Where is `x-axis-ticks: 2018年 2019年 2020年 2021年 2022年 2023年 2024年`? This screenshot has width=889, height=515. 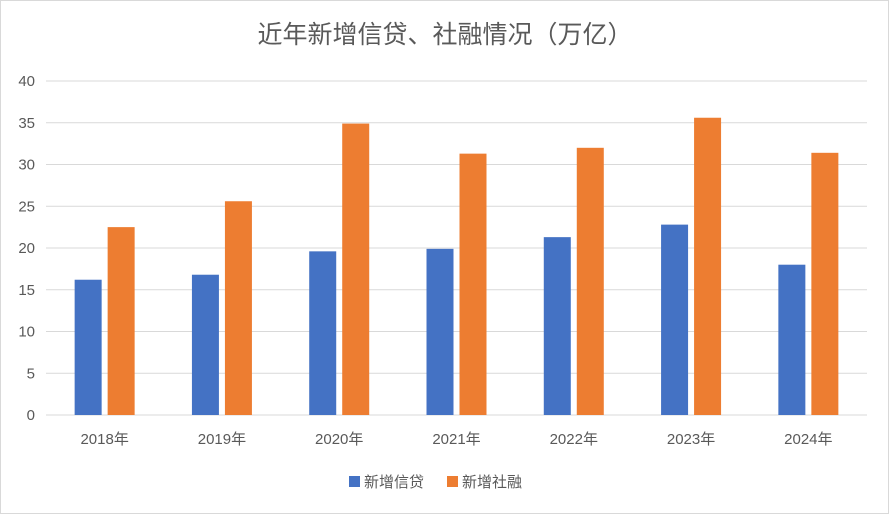 x-axis-ticks: 2018年 2019年 2020年 2021年 2022年 2023年 2024年 is located at coordinates (456, 439).